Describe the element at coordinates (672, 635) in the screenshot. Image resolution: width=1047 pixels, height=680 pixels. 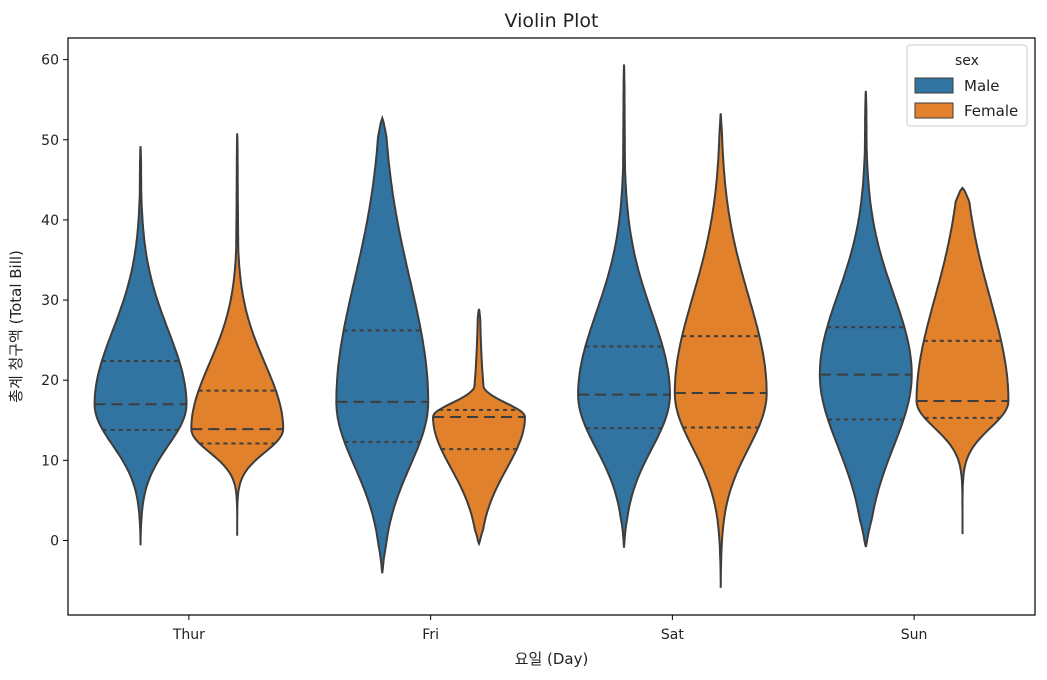
I see `x-tick-label: Sat` at that location.